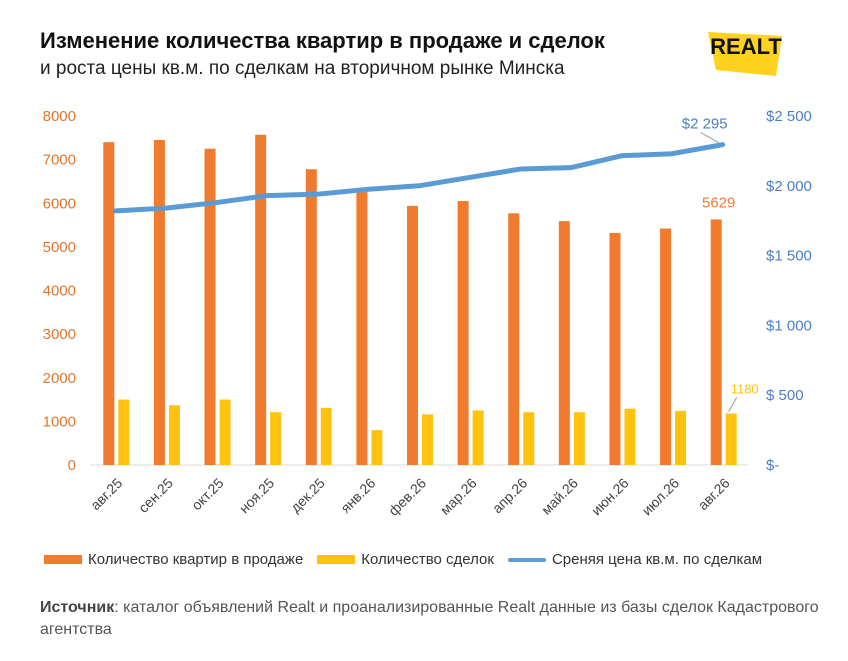 The image size is (848, 661). What do you see at coordinates (661, 497) in the screenshot?
I see `x-tick-label: июл.26` at bounding box center [661, 497].